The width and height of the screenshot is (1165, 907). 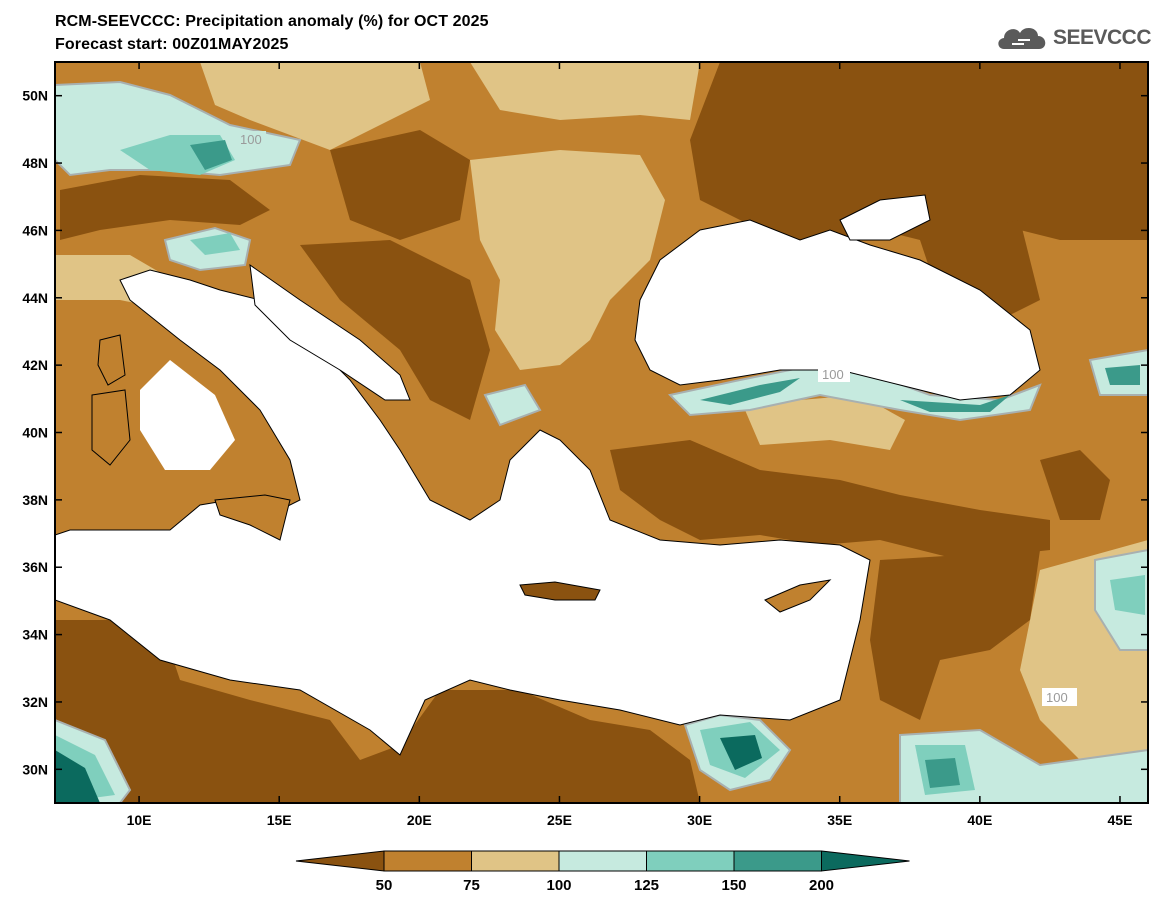 What do you see at coordinates (558, 885) in the screenshot?
I see `colorbar-label: 100` at bounding box center [558, 885].